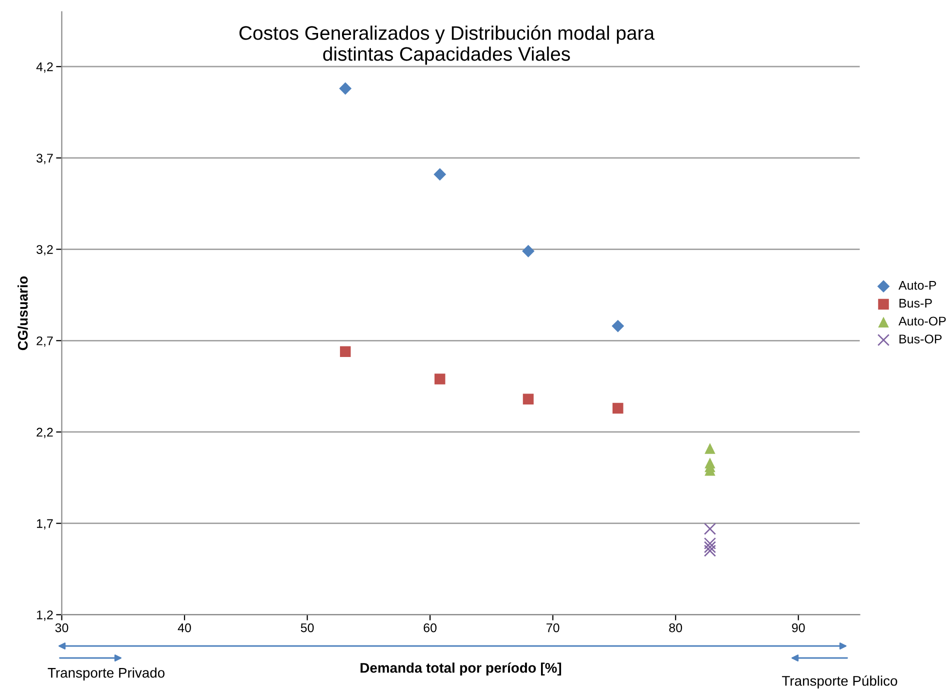  Describe the element at coordinates (44, 341) in the screenshot. I see `y-tick-label: 2,7` at that location.